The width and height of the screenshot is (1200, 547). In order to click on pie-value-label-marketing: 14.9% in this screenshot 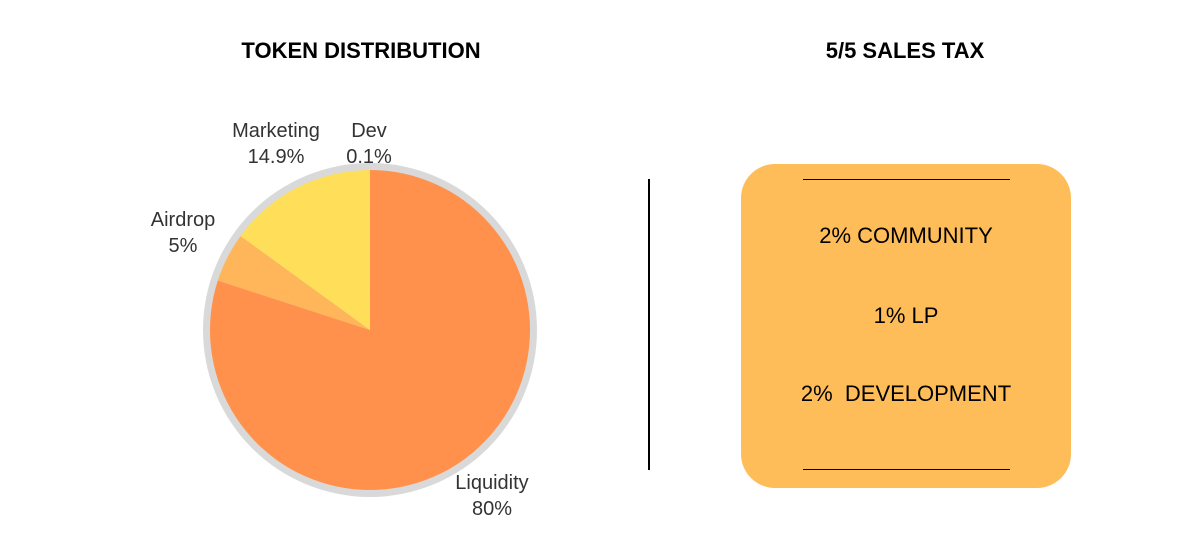, I will do `click(276, 157)`.